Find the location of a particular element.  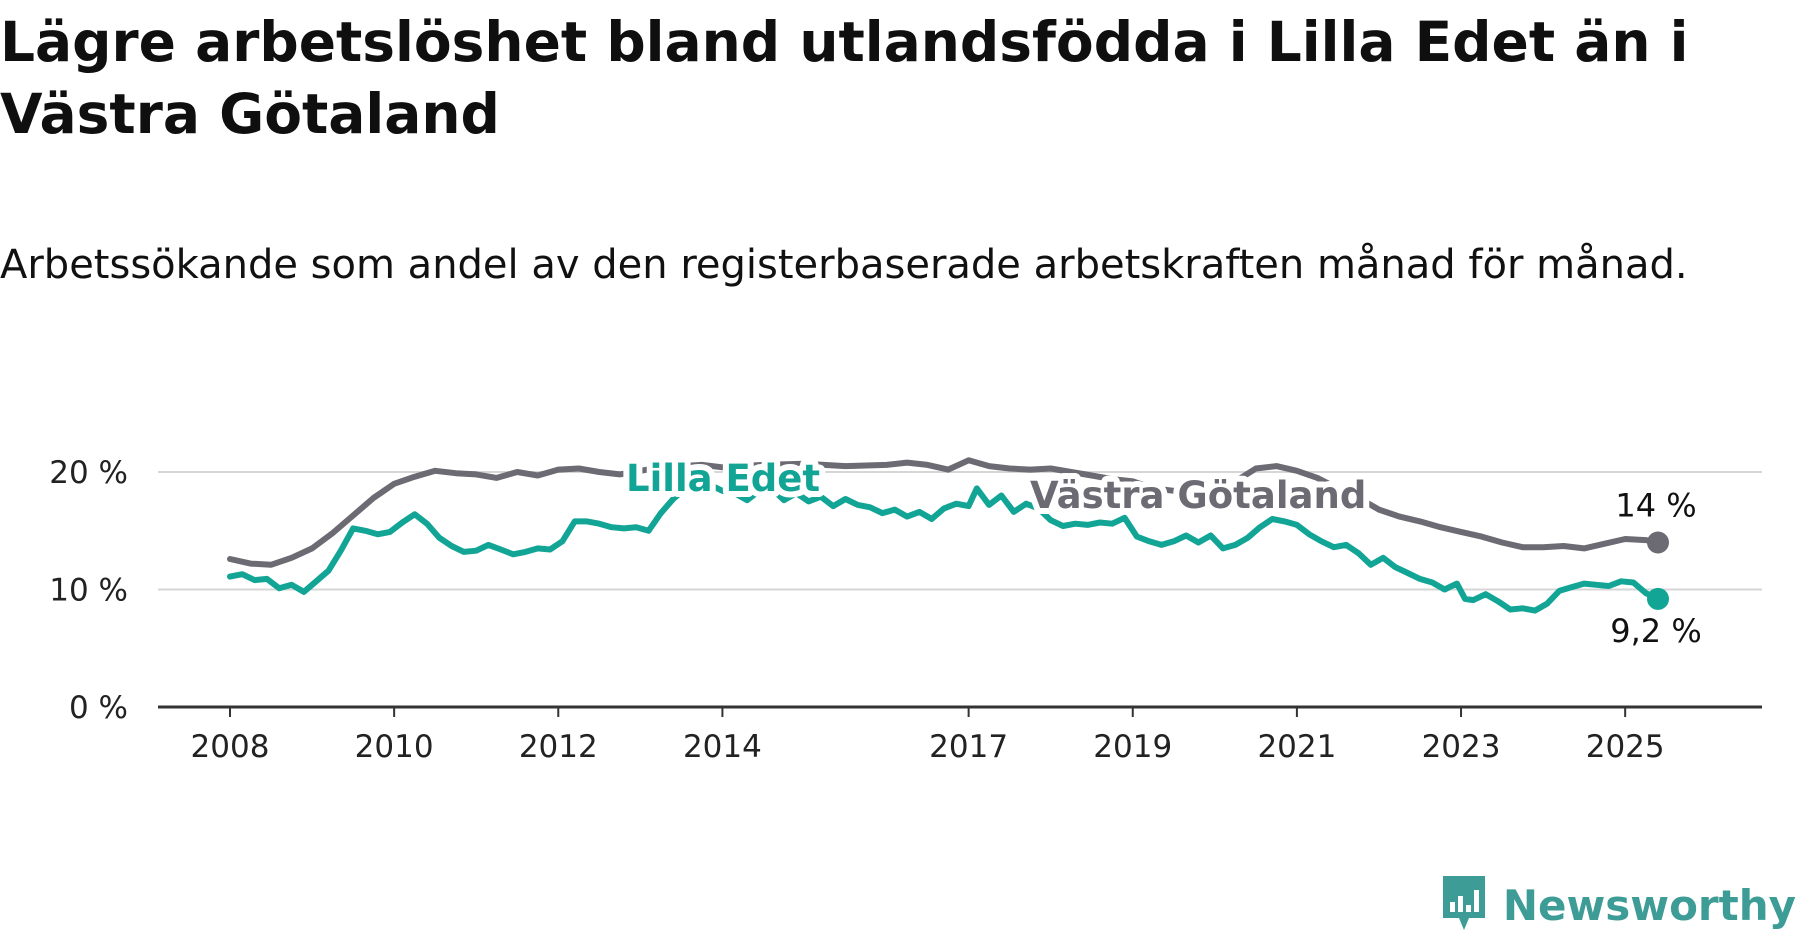

x-tick-label: 2023 is located at coordinates (1461, 747).